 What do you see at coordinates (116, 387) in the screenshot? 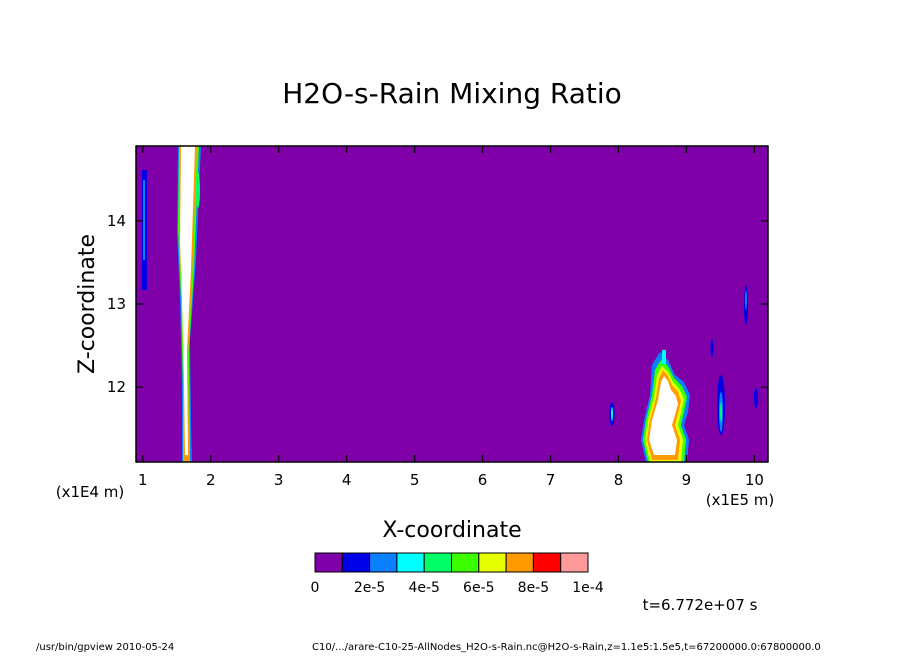
I see `y-tick-label: 12` at bounding box center [116, 387].